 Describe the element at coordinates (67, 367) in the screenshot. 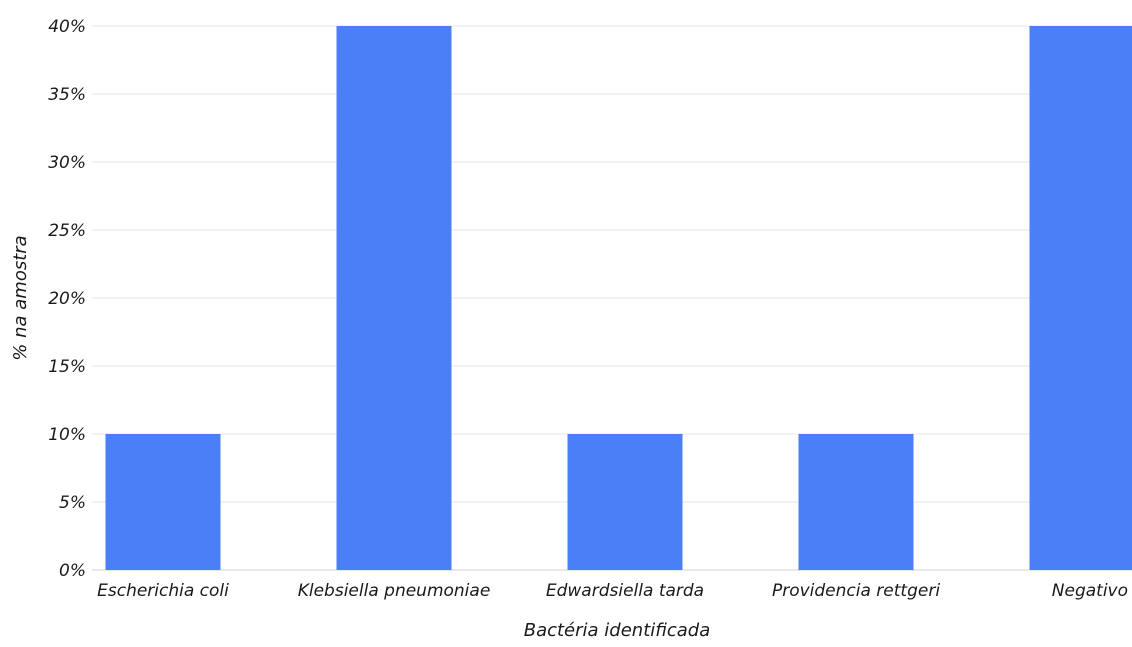

I see `y-tick-label: 15%` at that location.